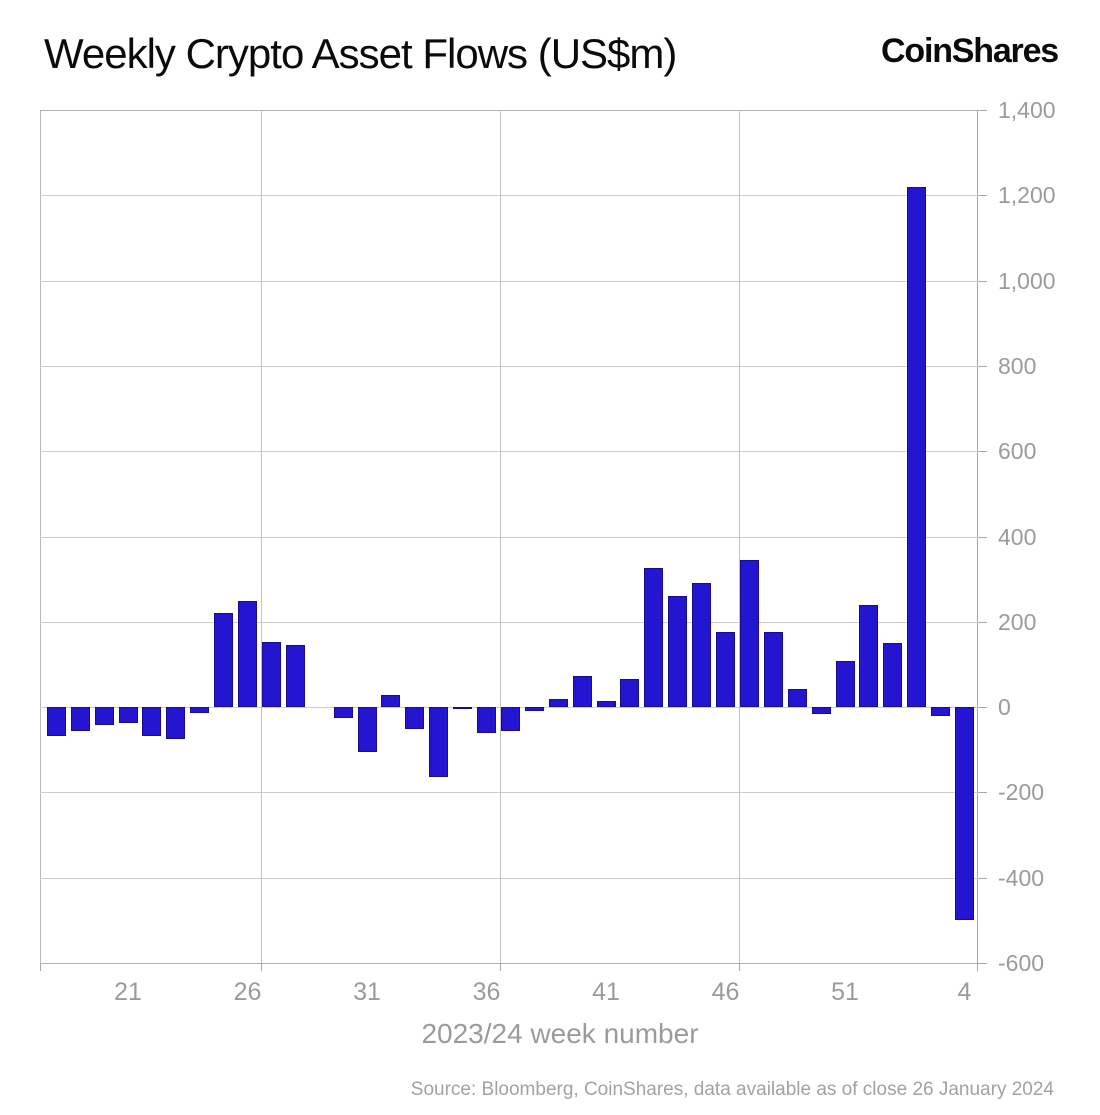 Image resolution: width=1100 pixels, height=1115 pixels. I want to click on gridline-y--200, so click(509, 793).